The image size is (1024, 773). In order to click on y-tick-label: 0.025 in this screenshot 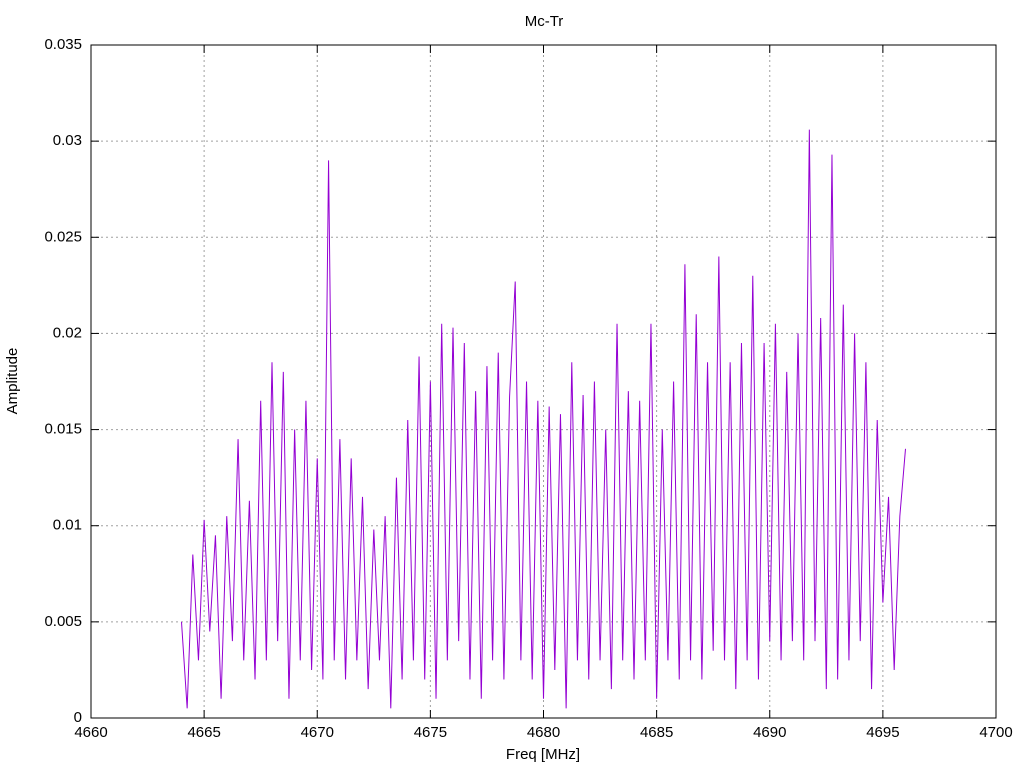, I will do `click(63, 236)`.